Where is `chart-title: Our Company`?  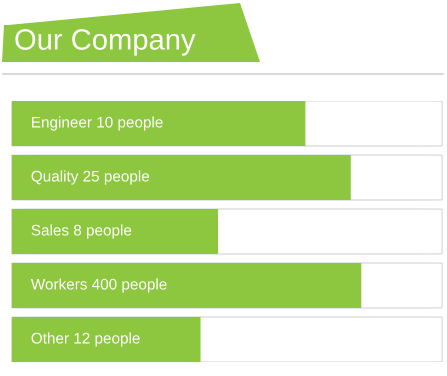
chart-title: Our Company is located at coordinates (105, 42).